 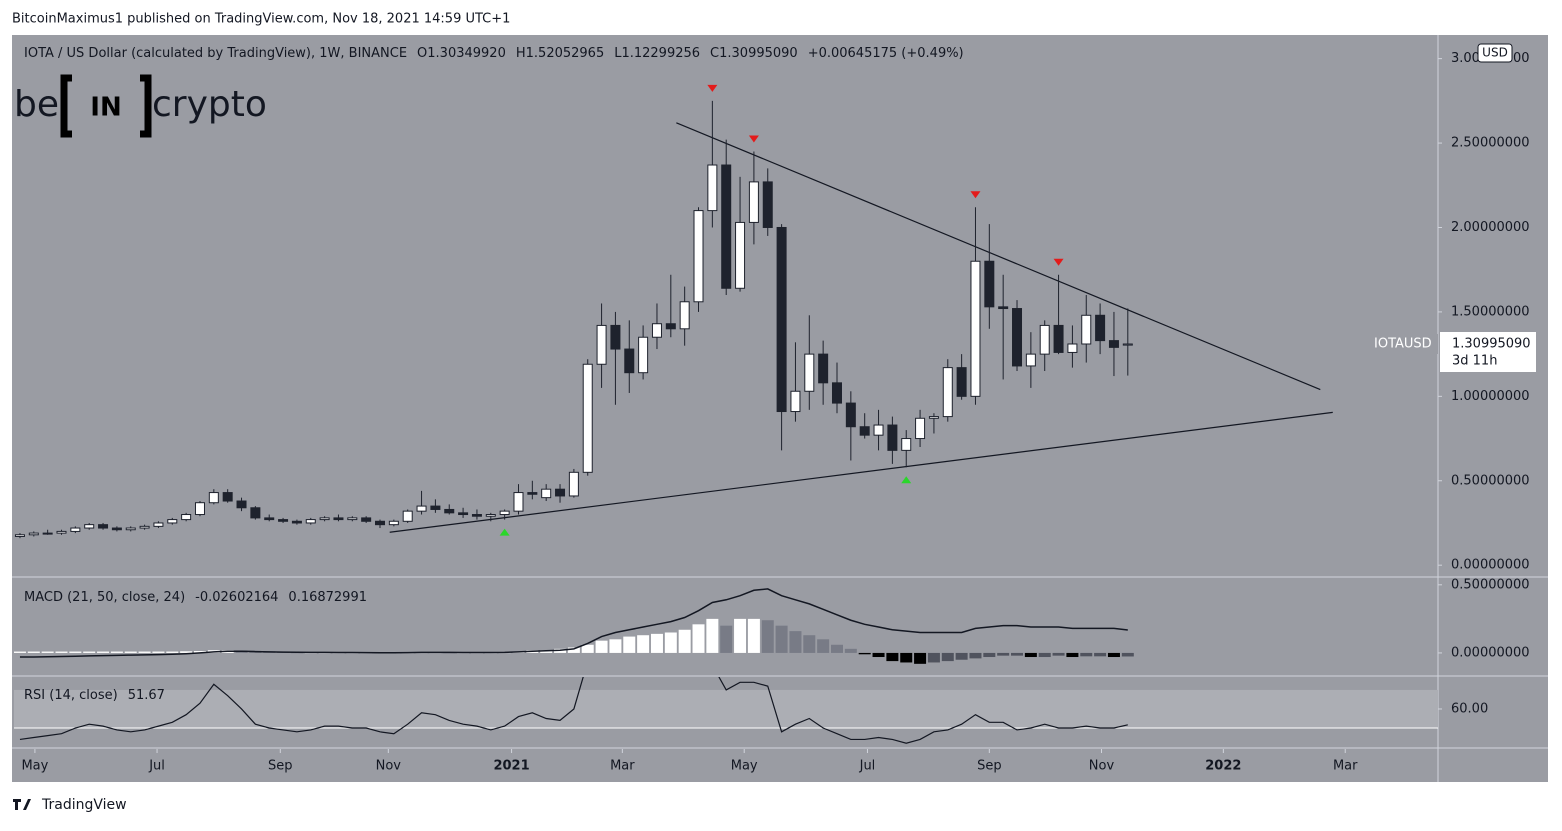 What do you see at coordinates (422, 53) in the screenshot?
I see `legend-key: O` at bounding box center [422, 53].